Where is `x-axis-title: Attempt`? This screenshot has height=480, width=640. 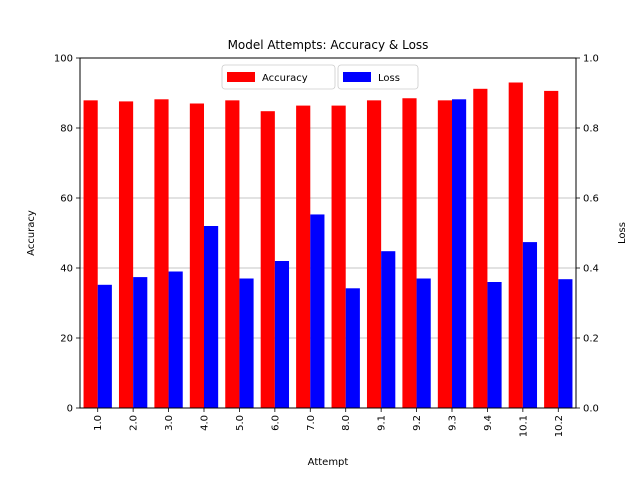
x-axis-title: Attempt is located at coordinates (328, 462).